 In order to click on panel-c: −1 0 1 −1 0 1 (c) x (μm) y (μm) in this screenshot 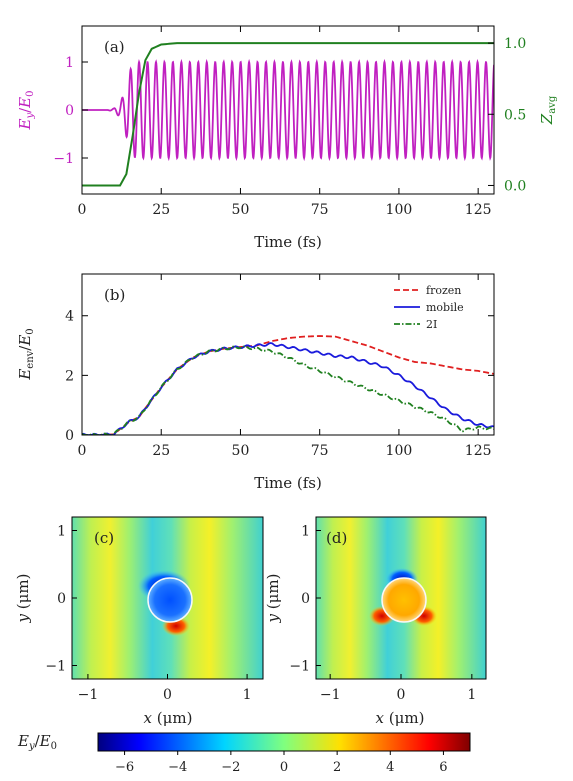, I will do `click(139, 621)`.